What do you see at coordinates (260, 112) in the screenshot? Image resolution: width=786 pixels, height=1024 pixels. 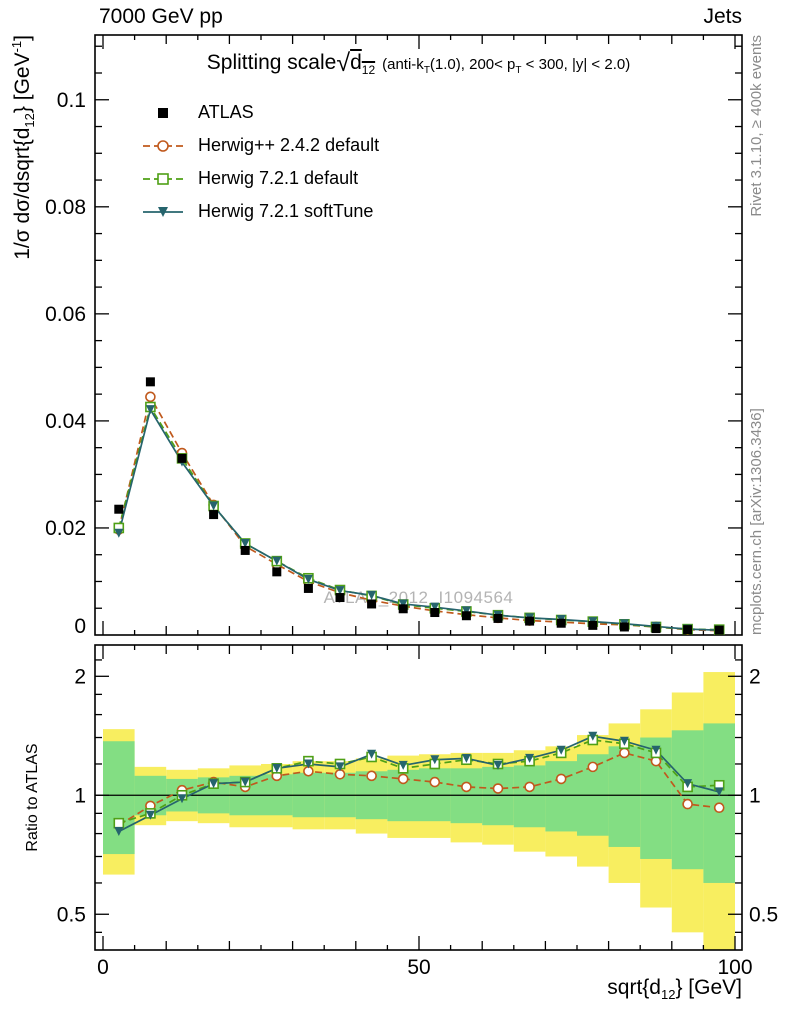 I see `legend-item-atlas: ATLAS` at bounding box center [260, 112].